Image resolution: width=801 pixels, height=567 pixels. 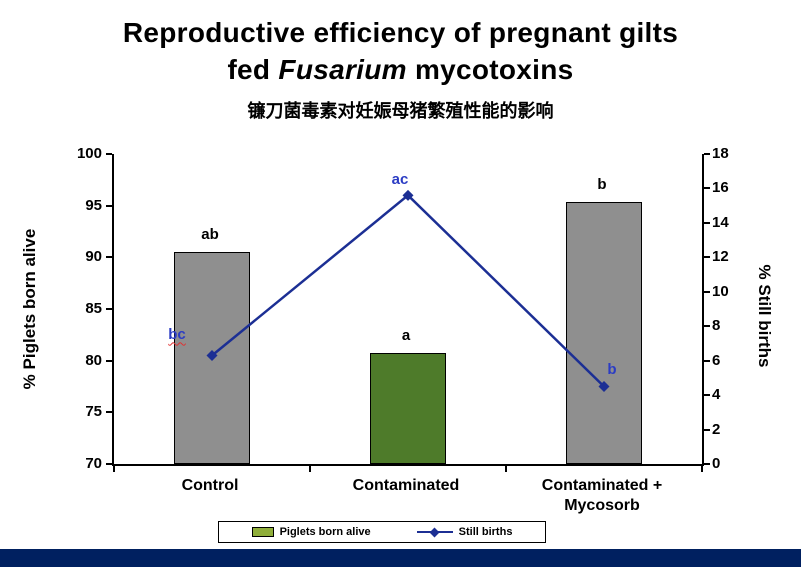 What do you see at coordinates (764, 316) in the screenshot?
I see `right-axis-title: % Still births` at bounding box center [764, 316].